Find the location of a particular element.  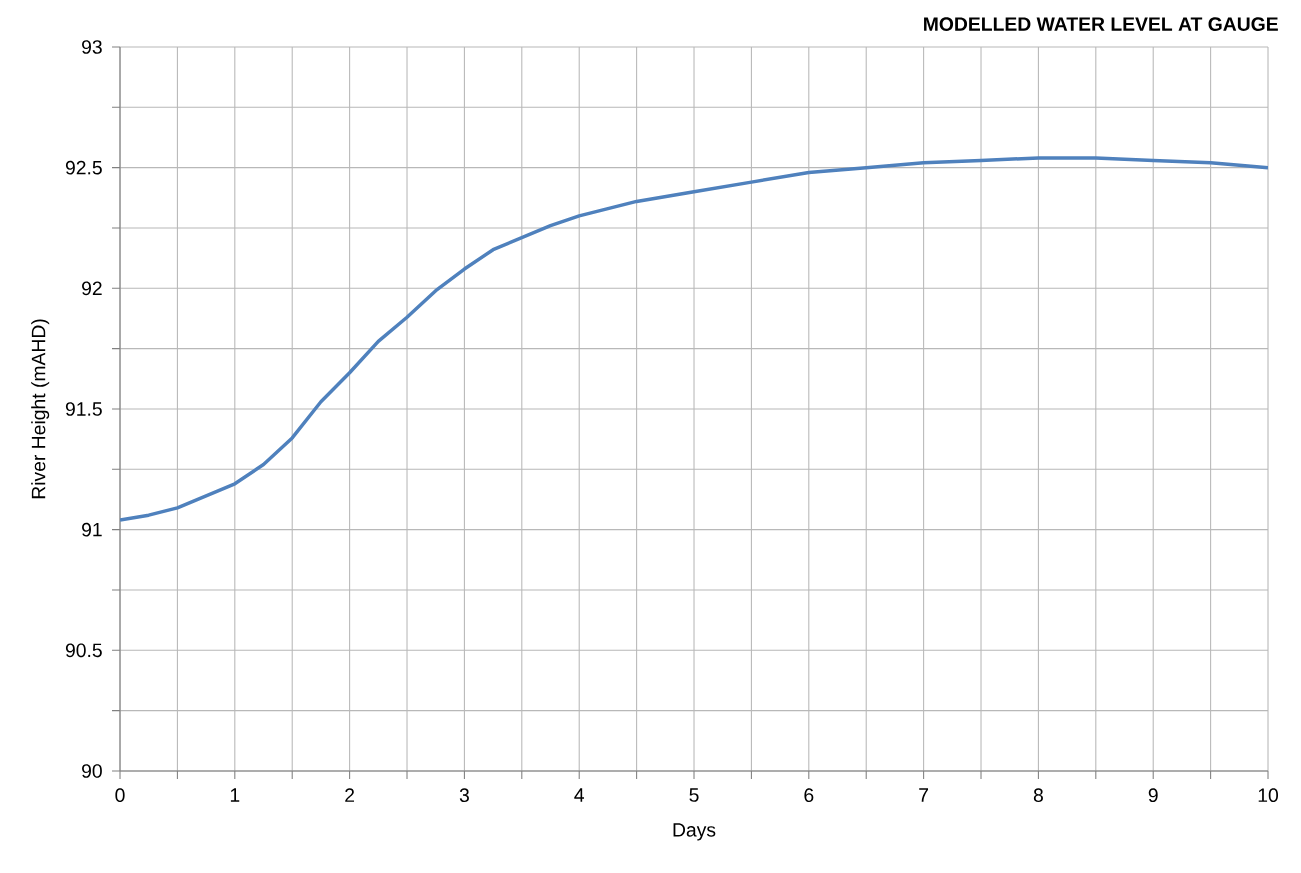

y-tick-label: 90 is located at coordinates (92, 771).